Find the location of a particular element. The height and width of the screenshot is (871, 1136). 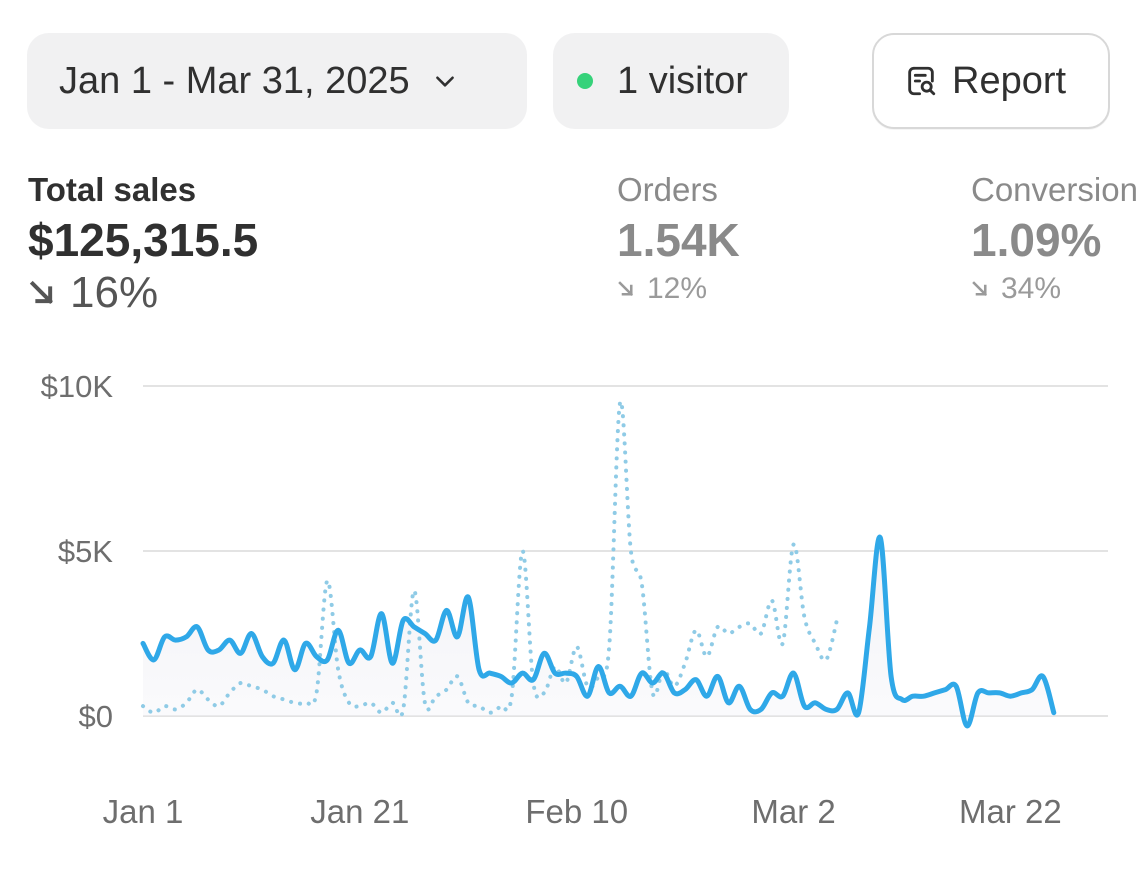

metric-value: 1.54K is located at coordinates (678, 240).